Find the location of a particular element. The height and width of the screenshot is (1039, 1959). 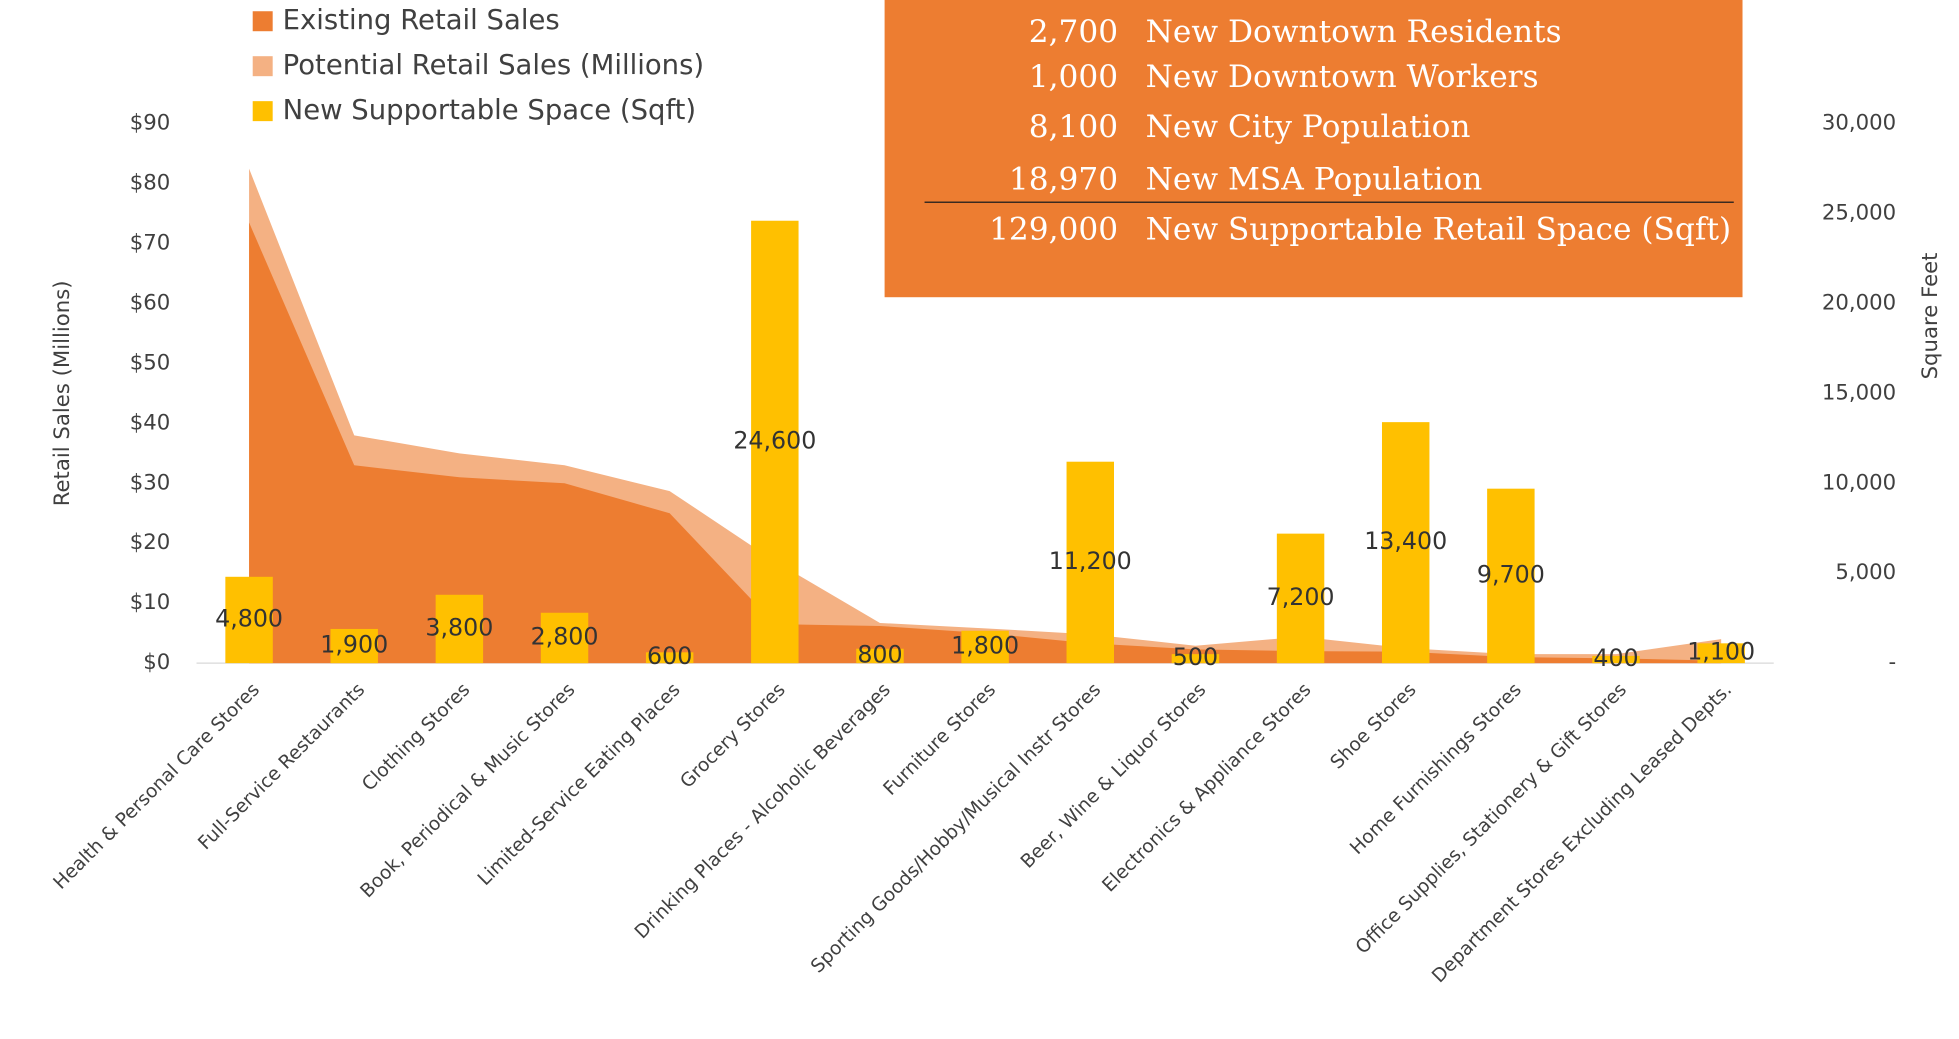

y2-axis-title: Square Feet is located at coordinates (1930, 315).